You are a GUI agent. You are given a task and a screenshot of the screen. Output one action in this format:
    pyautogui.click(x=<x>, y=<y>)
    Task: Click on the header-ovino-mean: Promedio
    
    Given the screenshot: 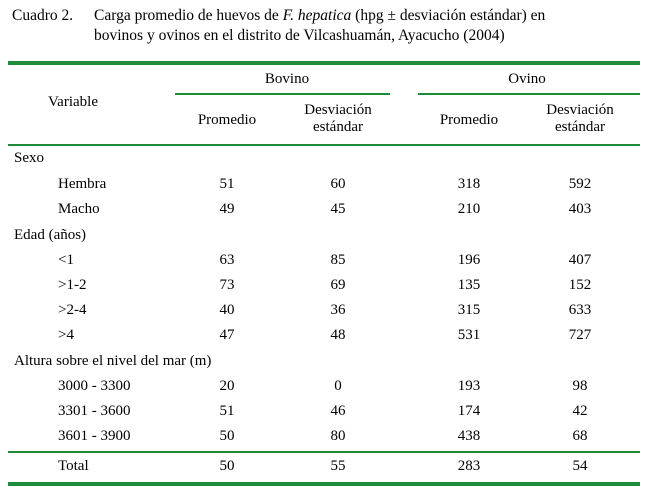 What is the action you would take?
    pyautogui.click(x=469, y=120)
    